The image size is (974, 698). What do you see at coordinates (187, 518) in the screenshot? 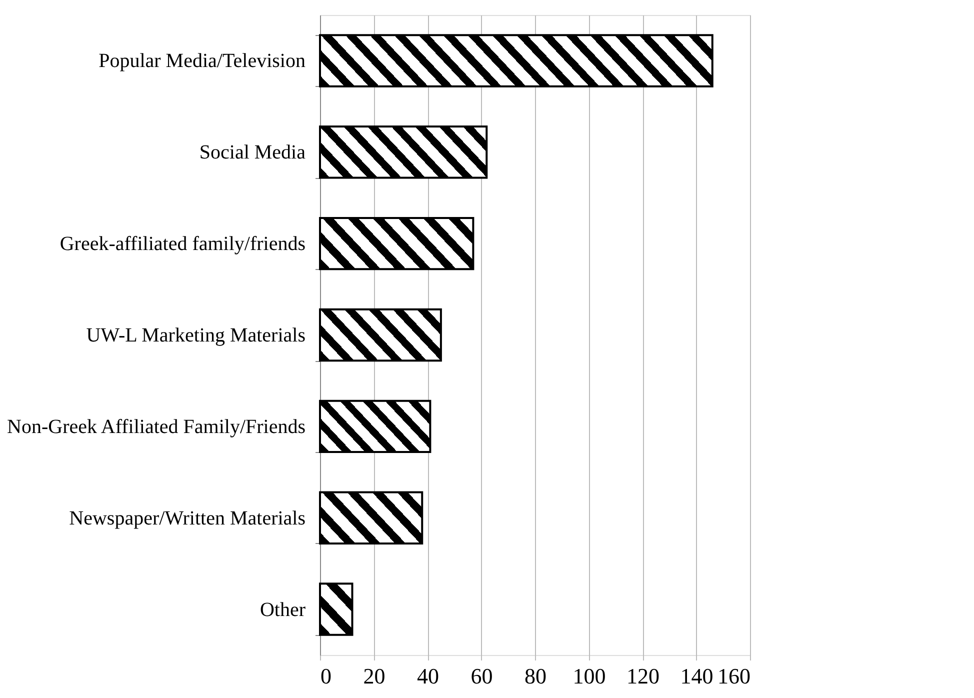
I see `y-tick-label: Newspaper/Written Materials` at bounding box center [187, 518].